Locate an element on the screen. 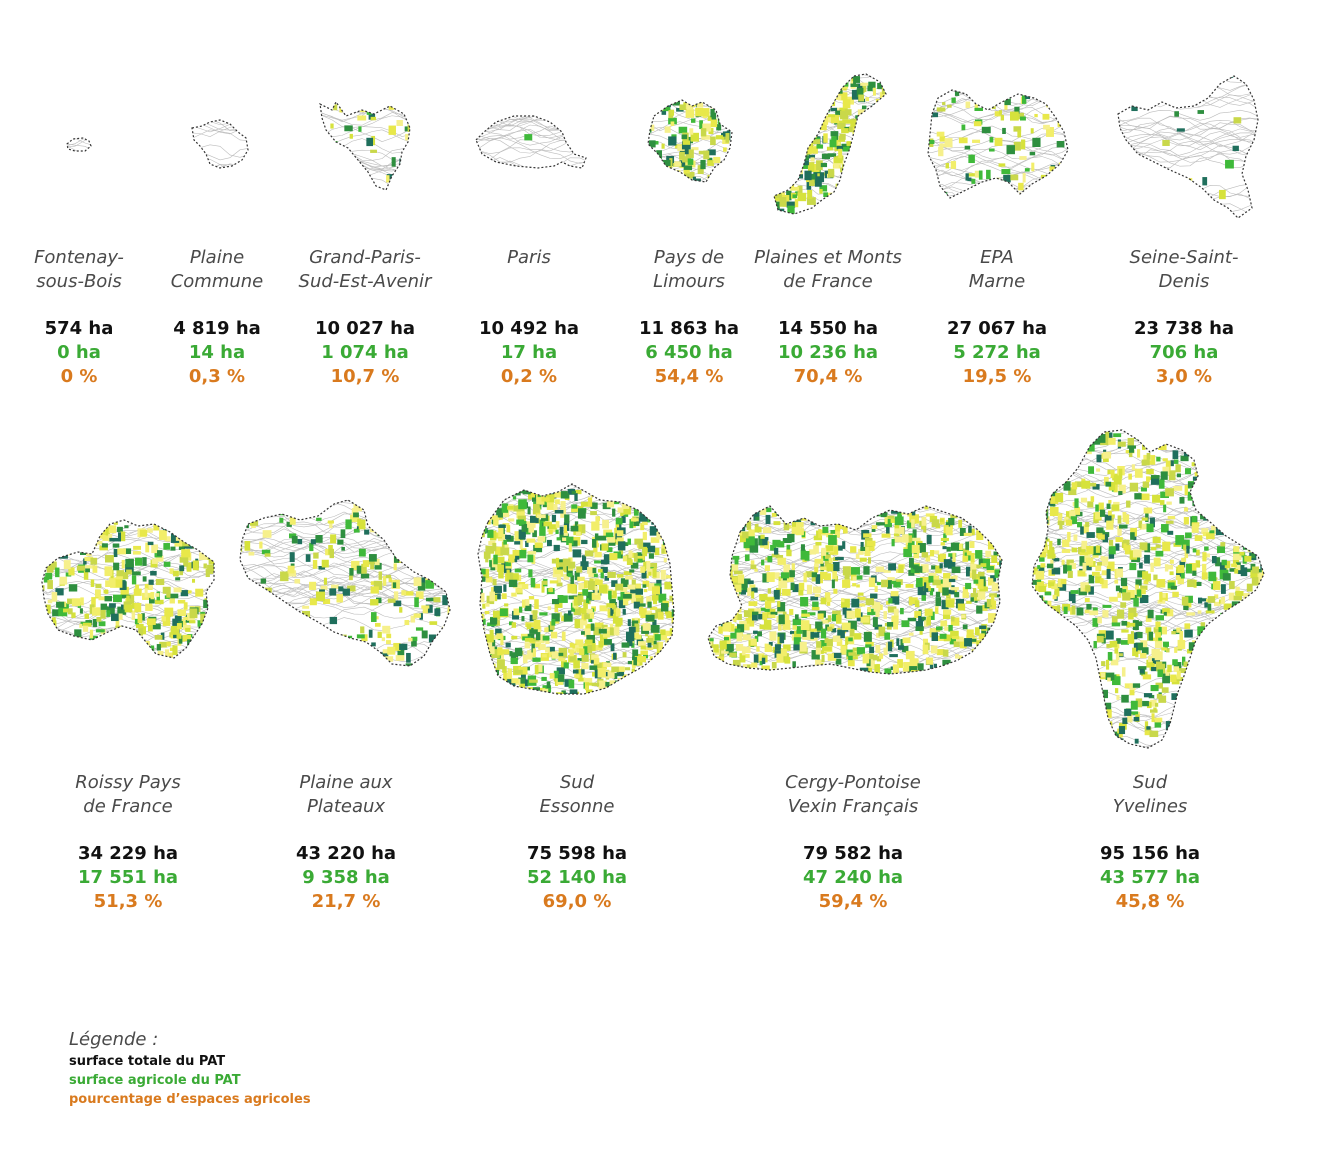 This screenshot has height=1176, width=1320. map-parcels is located at coordinates (576, 592).